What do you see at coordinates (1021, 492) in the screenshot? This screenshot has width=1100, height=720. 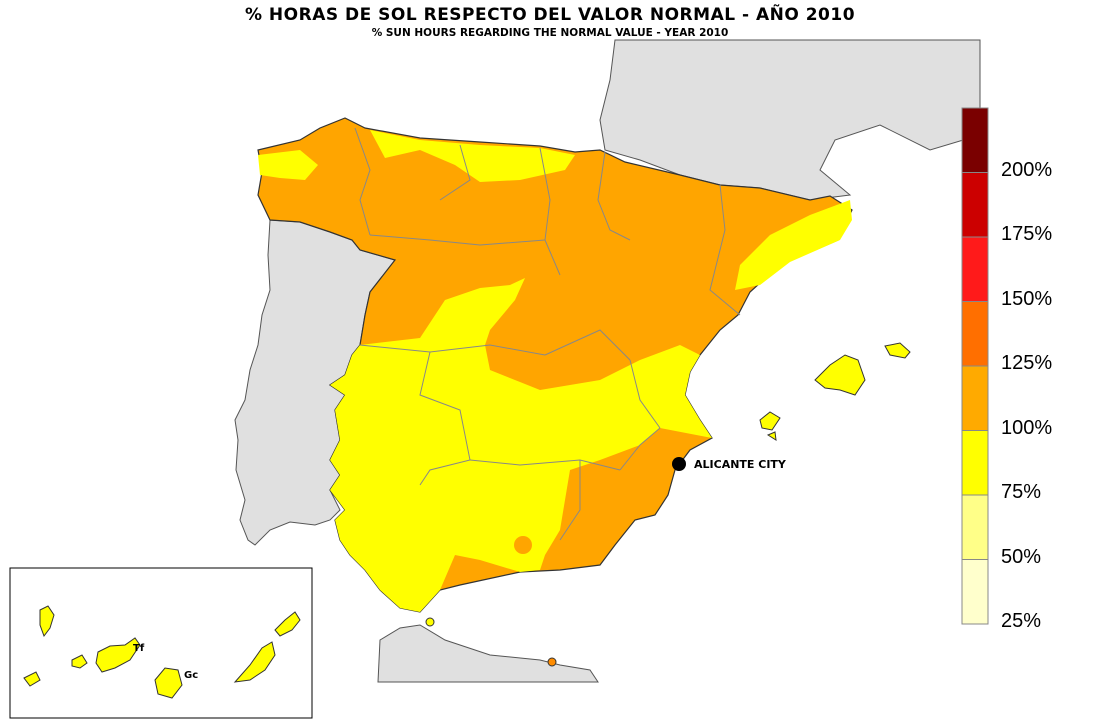 I see `legend-label: 75%` at bounding box center [1021, 492].